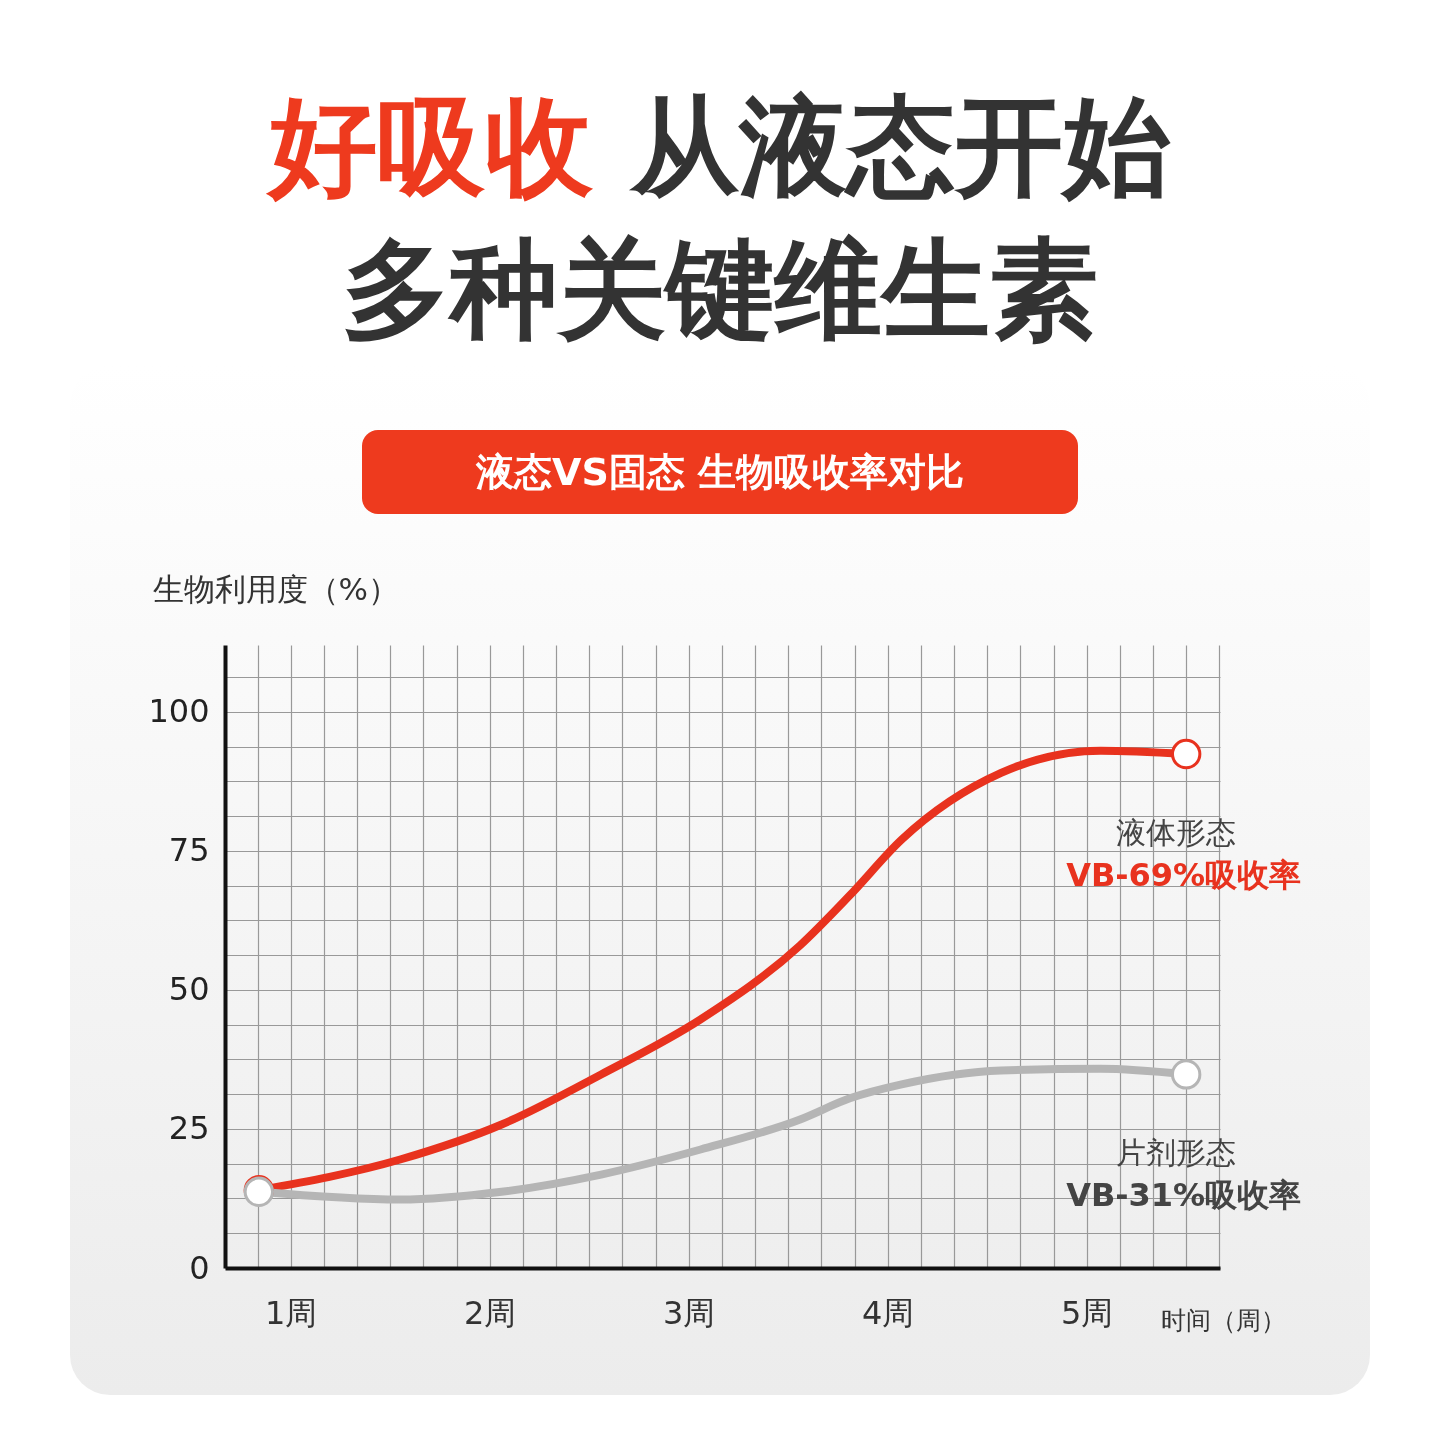  I want to click on x-tick-label: 1周, so click(291, 1312).